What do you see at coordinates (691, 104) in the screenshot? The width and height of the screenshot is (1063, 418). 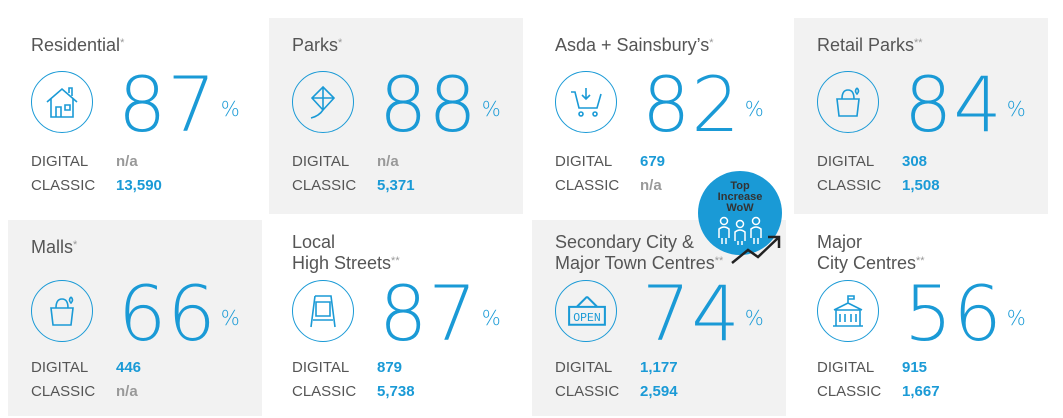 I see `card-text: 82` at bounding box center [691, 104].